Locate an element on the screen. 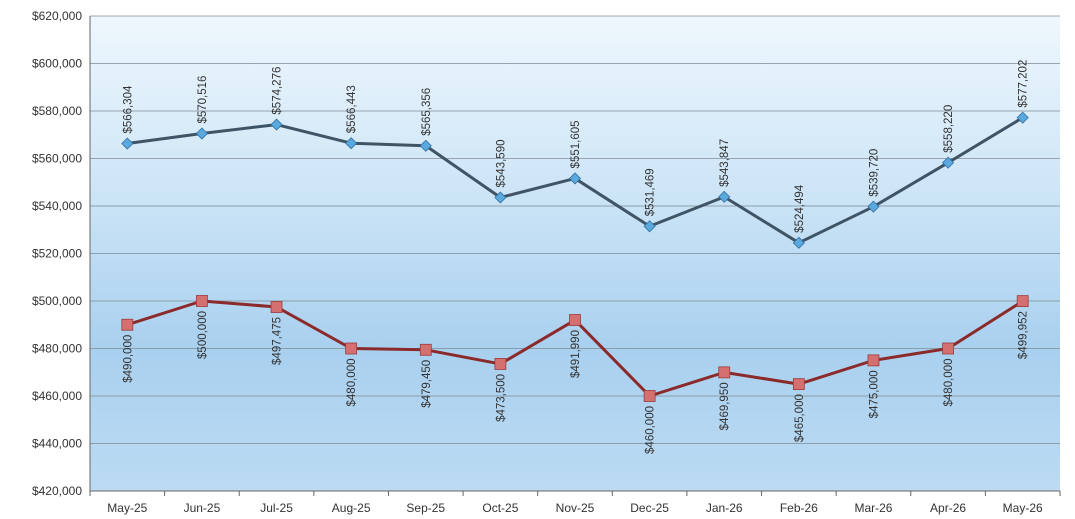 Image resolution: width=1075 pixels, height=519 pixels. data-label: $524,494 is located at coordinates (800, 208).